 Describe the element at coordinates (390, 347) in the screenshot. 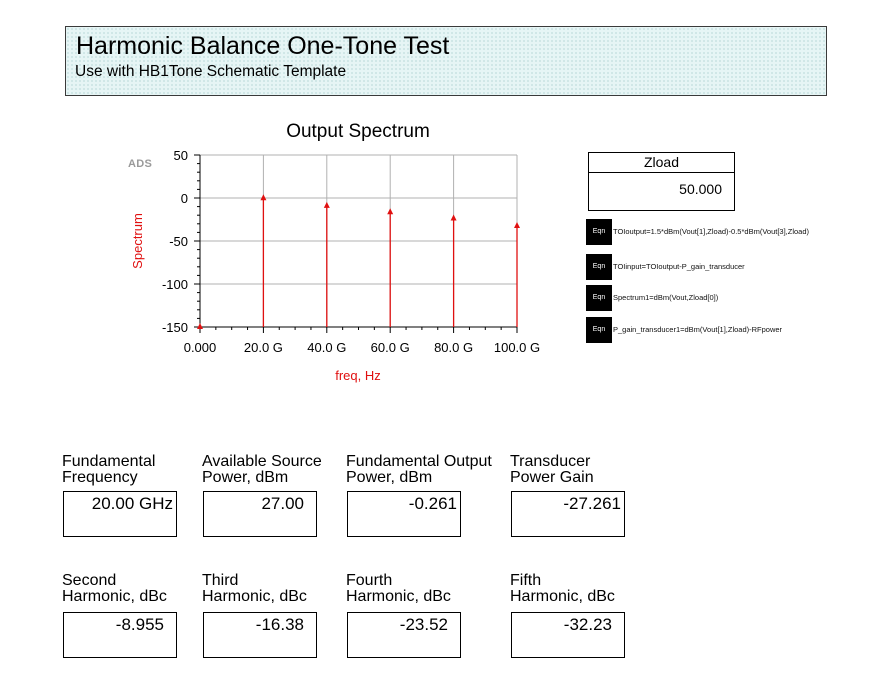

I see `x-tick-label: 60.0 G` at that location.